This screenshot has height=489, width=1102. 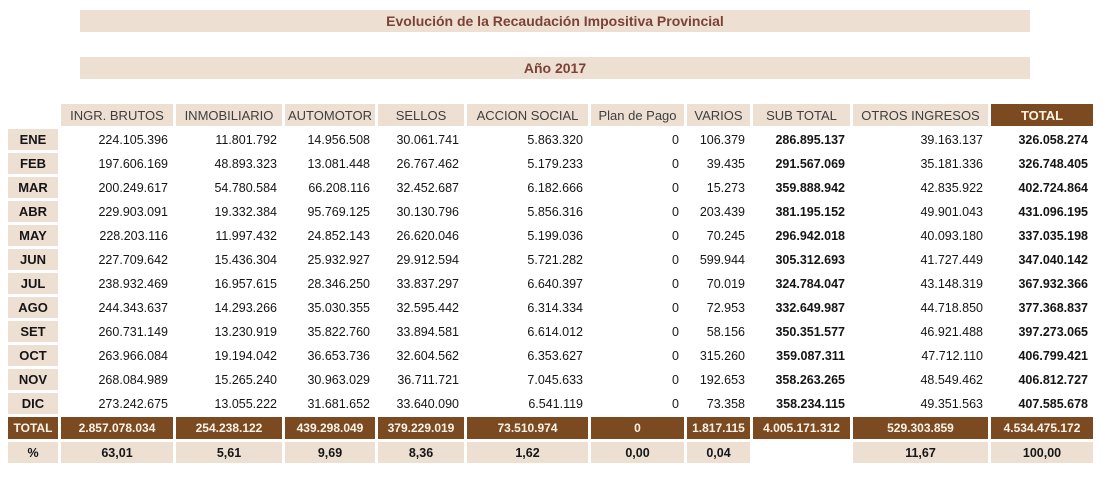 I want to click on data-cell: 16.957.615, so click(x=245, y=283).